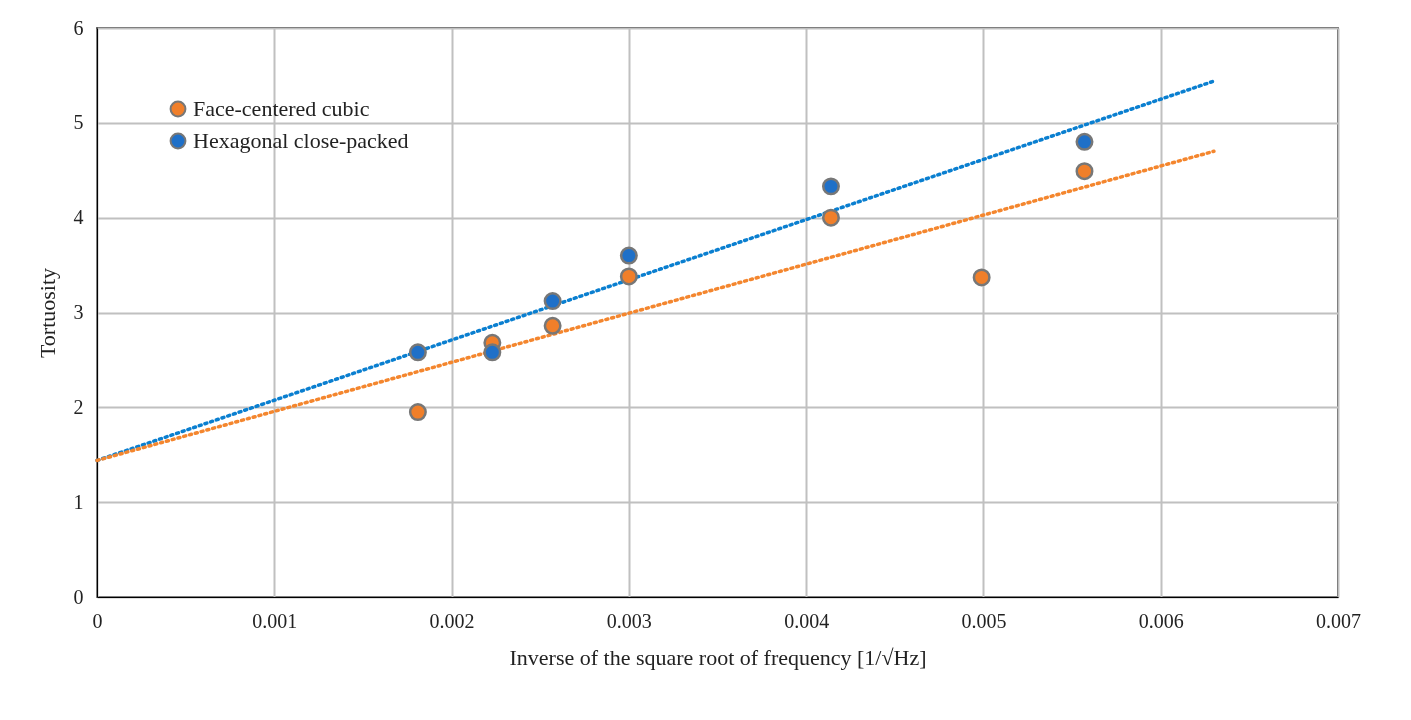 Image resolution: width=1411 pixels, height=720 pixels. I want to click on y-tick-label: 5, so click(78, 122).